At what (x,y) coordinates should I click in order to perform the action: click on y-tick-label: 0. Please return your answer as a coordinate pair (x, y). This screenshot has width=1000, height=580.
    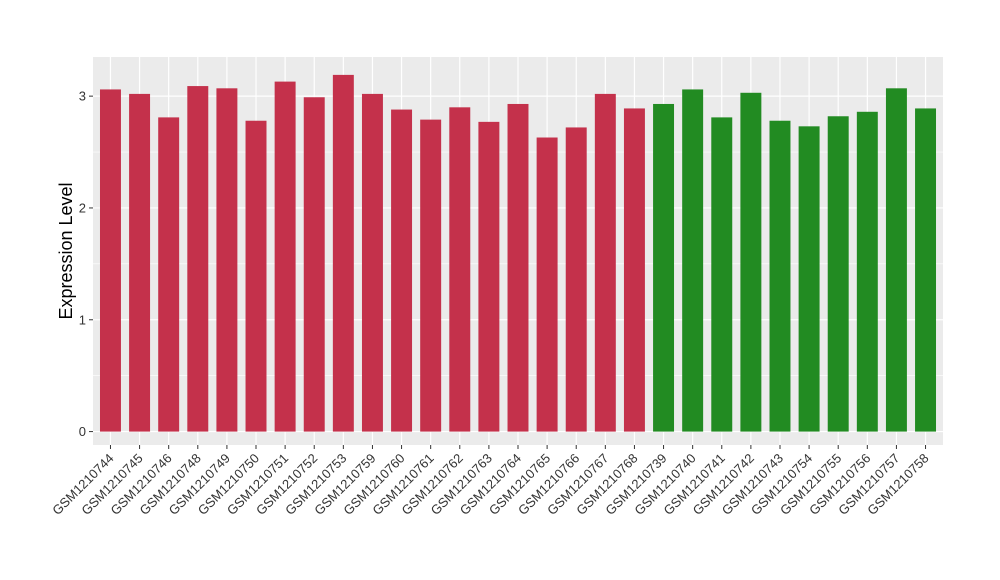
    Looking at the image, I should click on (82, 431).